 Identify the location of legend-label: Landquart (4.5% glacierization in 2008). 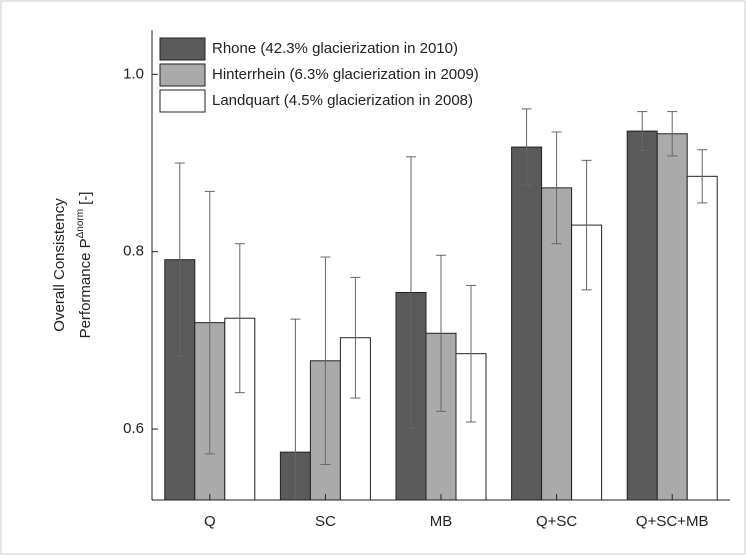
(342, 100).